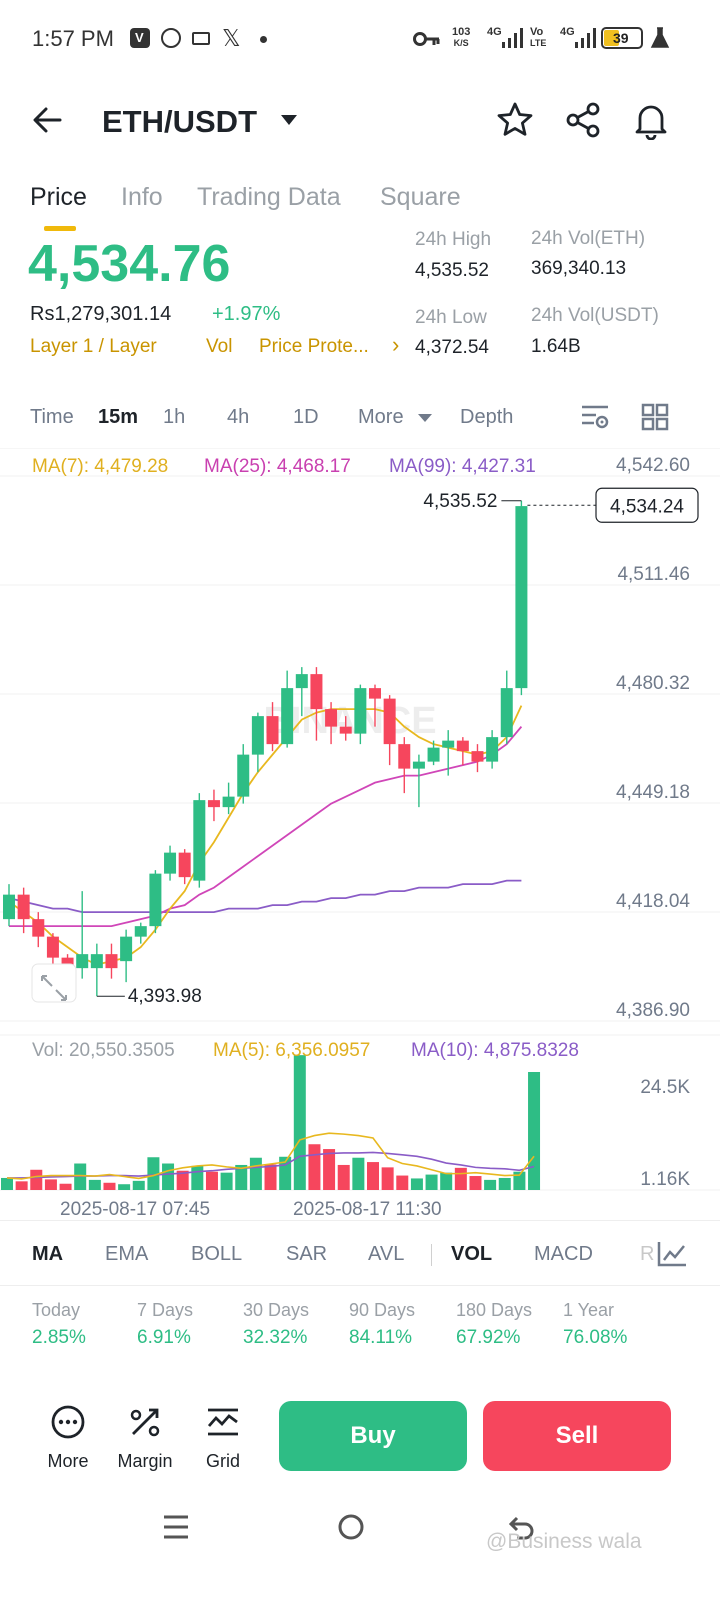 Image resolution: width=720 pixels, height=1612 pixels. What do you see at coordinates (269, 197) in the screenshot?
I see `tab-trading-data: Trading Data` at bounding box center [269, 197].